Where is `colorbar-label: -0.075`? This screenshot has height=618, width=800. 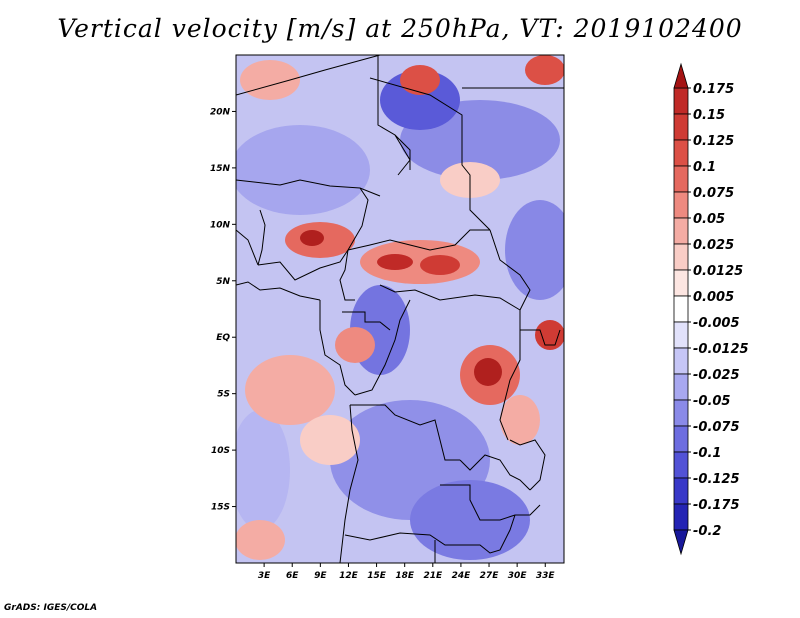 colorbar-label: -0.075 is located at coordinates (716, 427).